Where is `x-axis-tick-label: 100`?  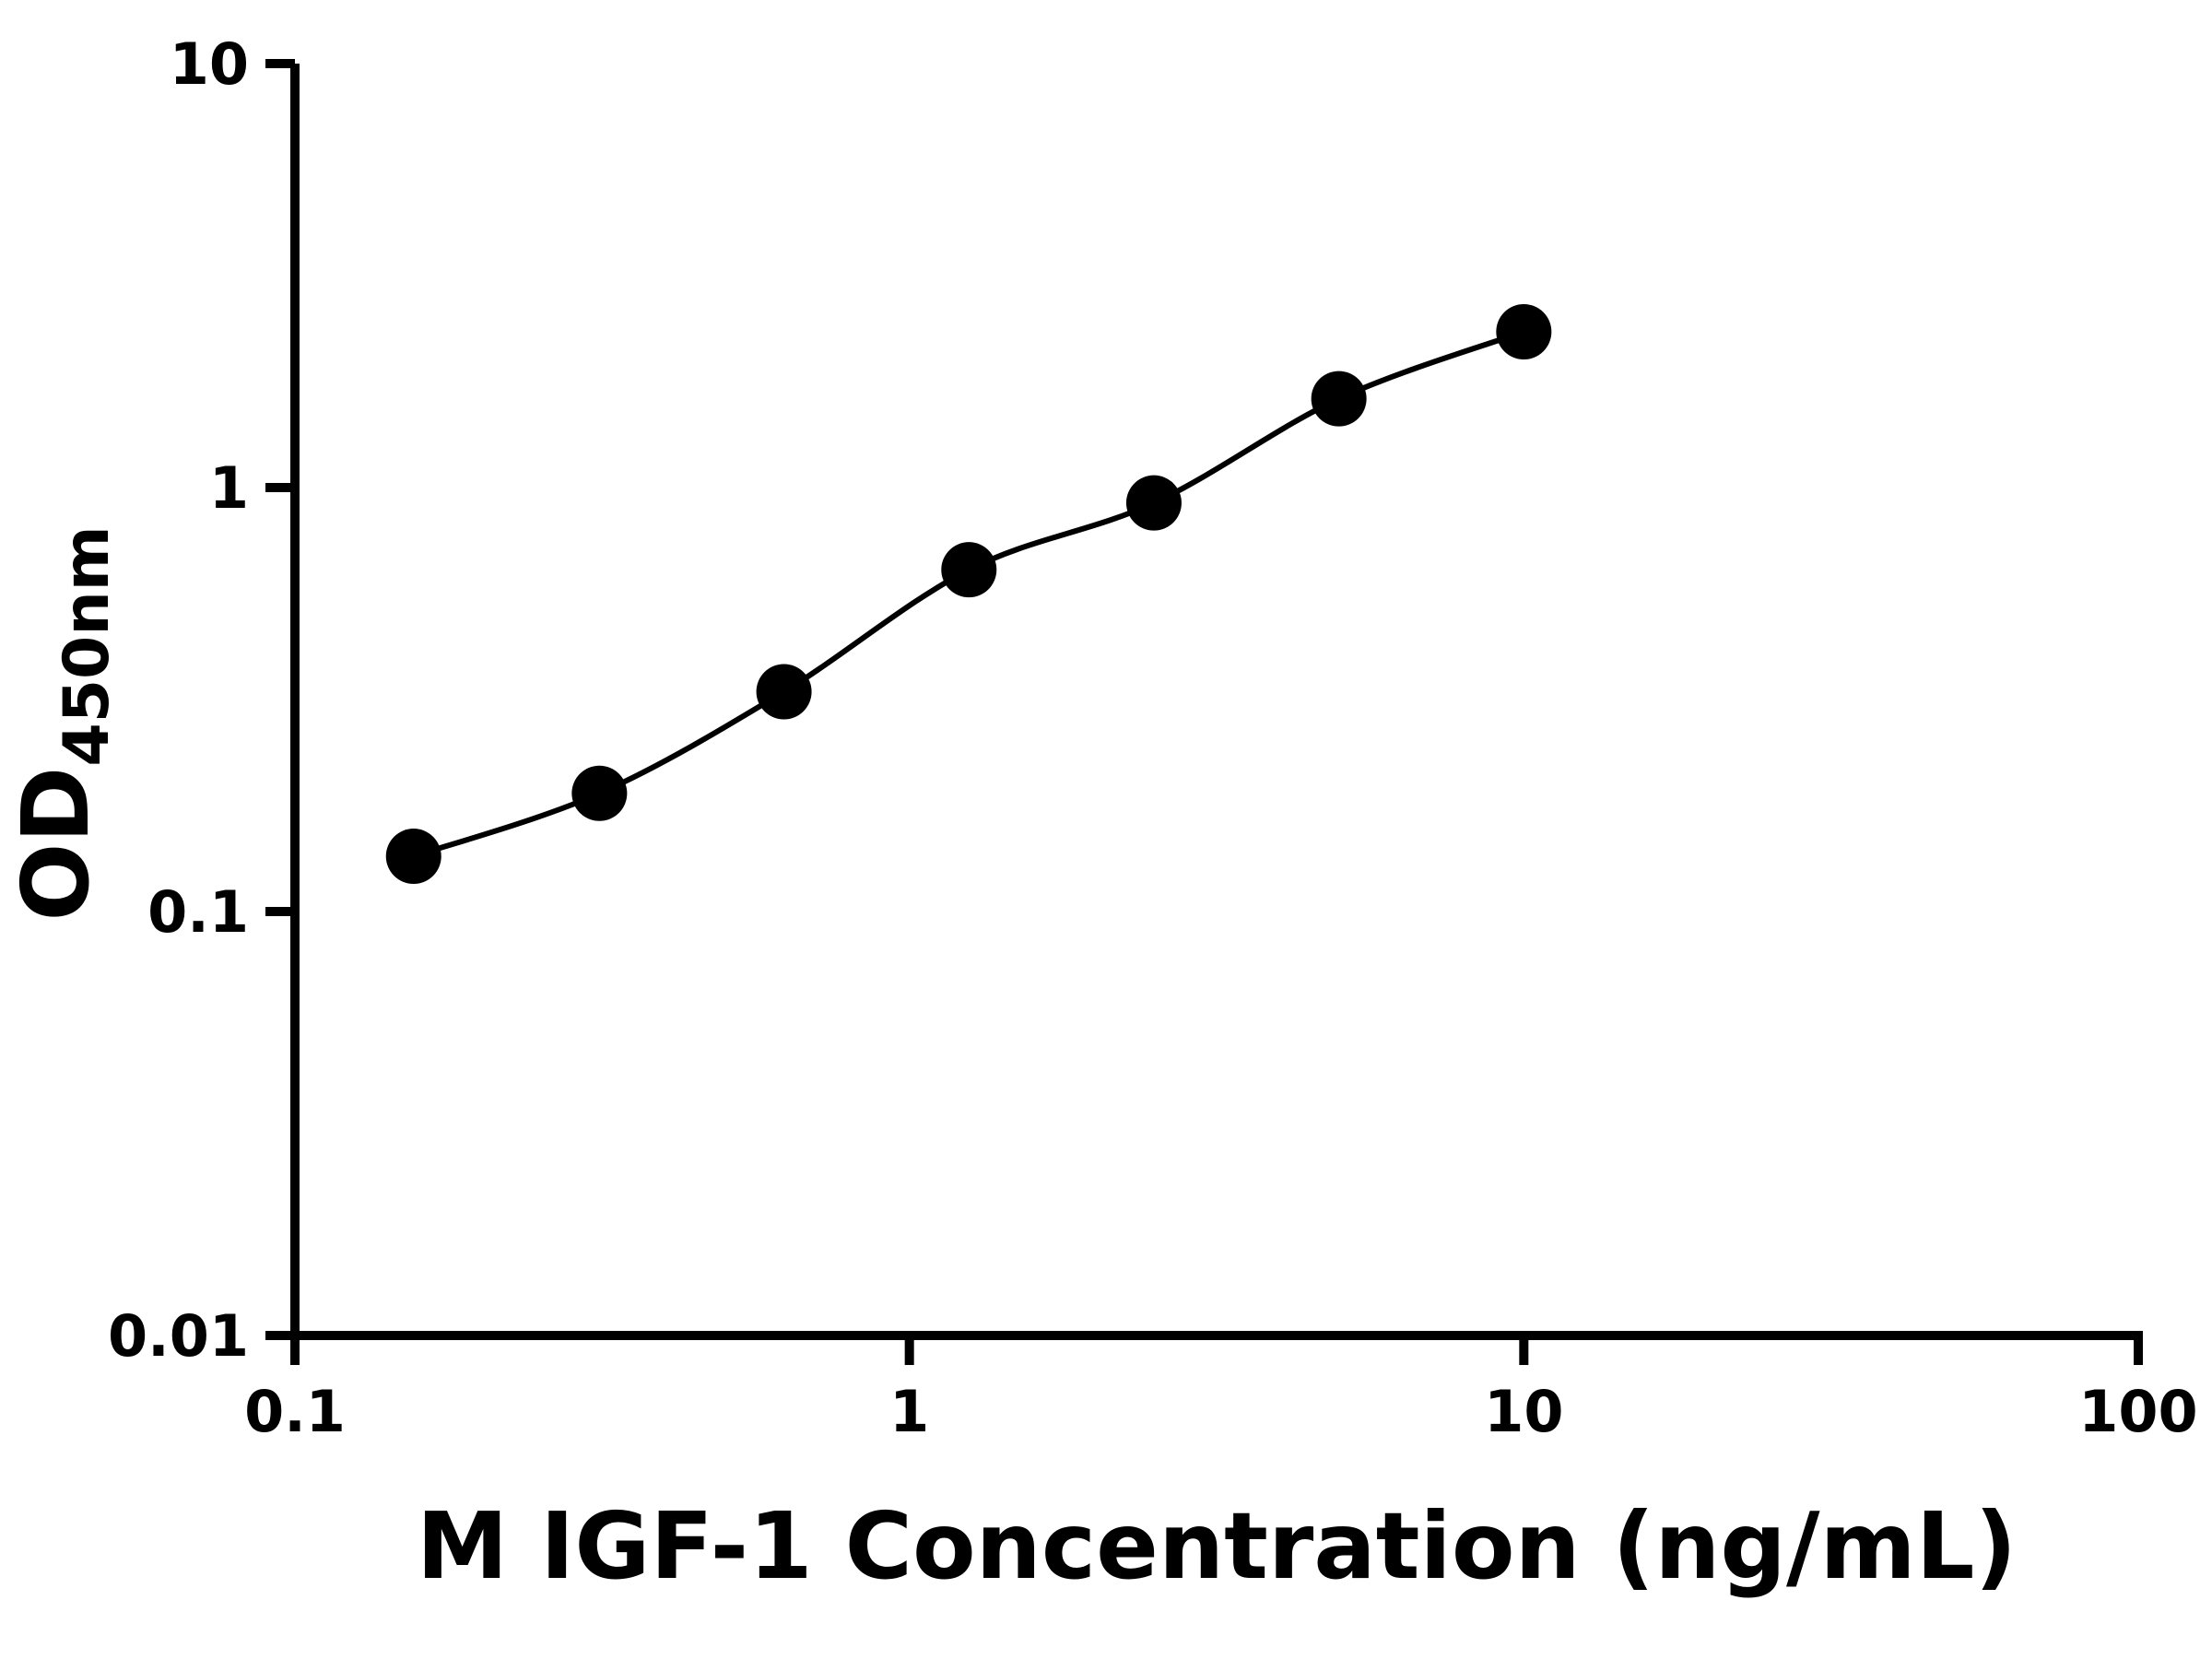
x-axis-tick-label: 100 is located at coordinates (2137, 1411).